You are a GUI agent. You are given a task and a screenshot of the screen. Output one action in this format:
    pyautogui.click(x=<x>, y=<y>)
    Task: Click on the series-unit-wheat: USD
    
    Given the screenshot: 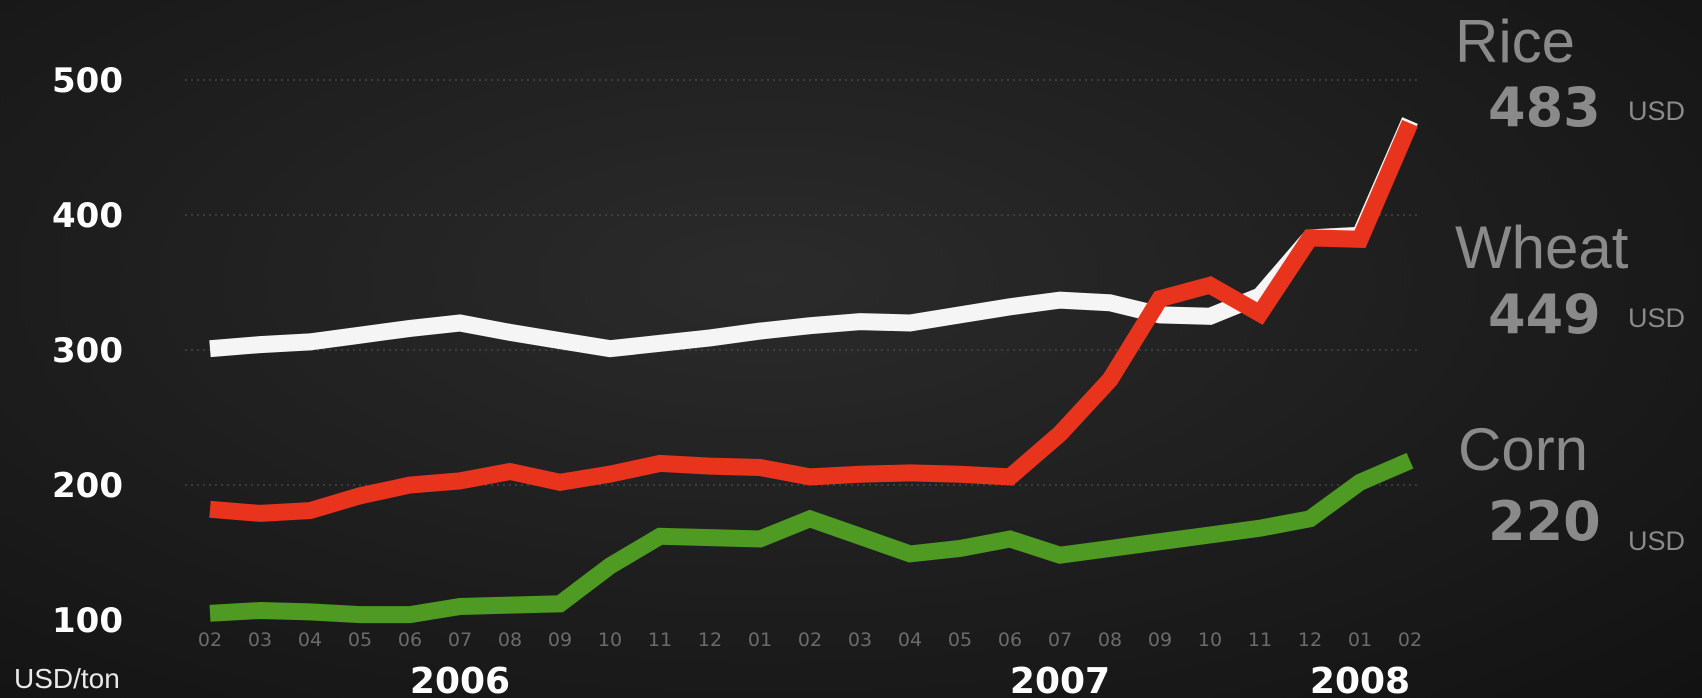 What is the action you would take?
    pyautogui.click(x=1656, y=318)
    